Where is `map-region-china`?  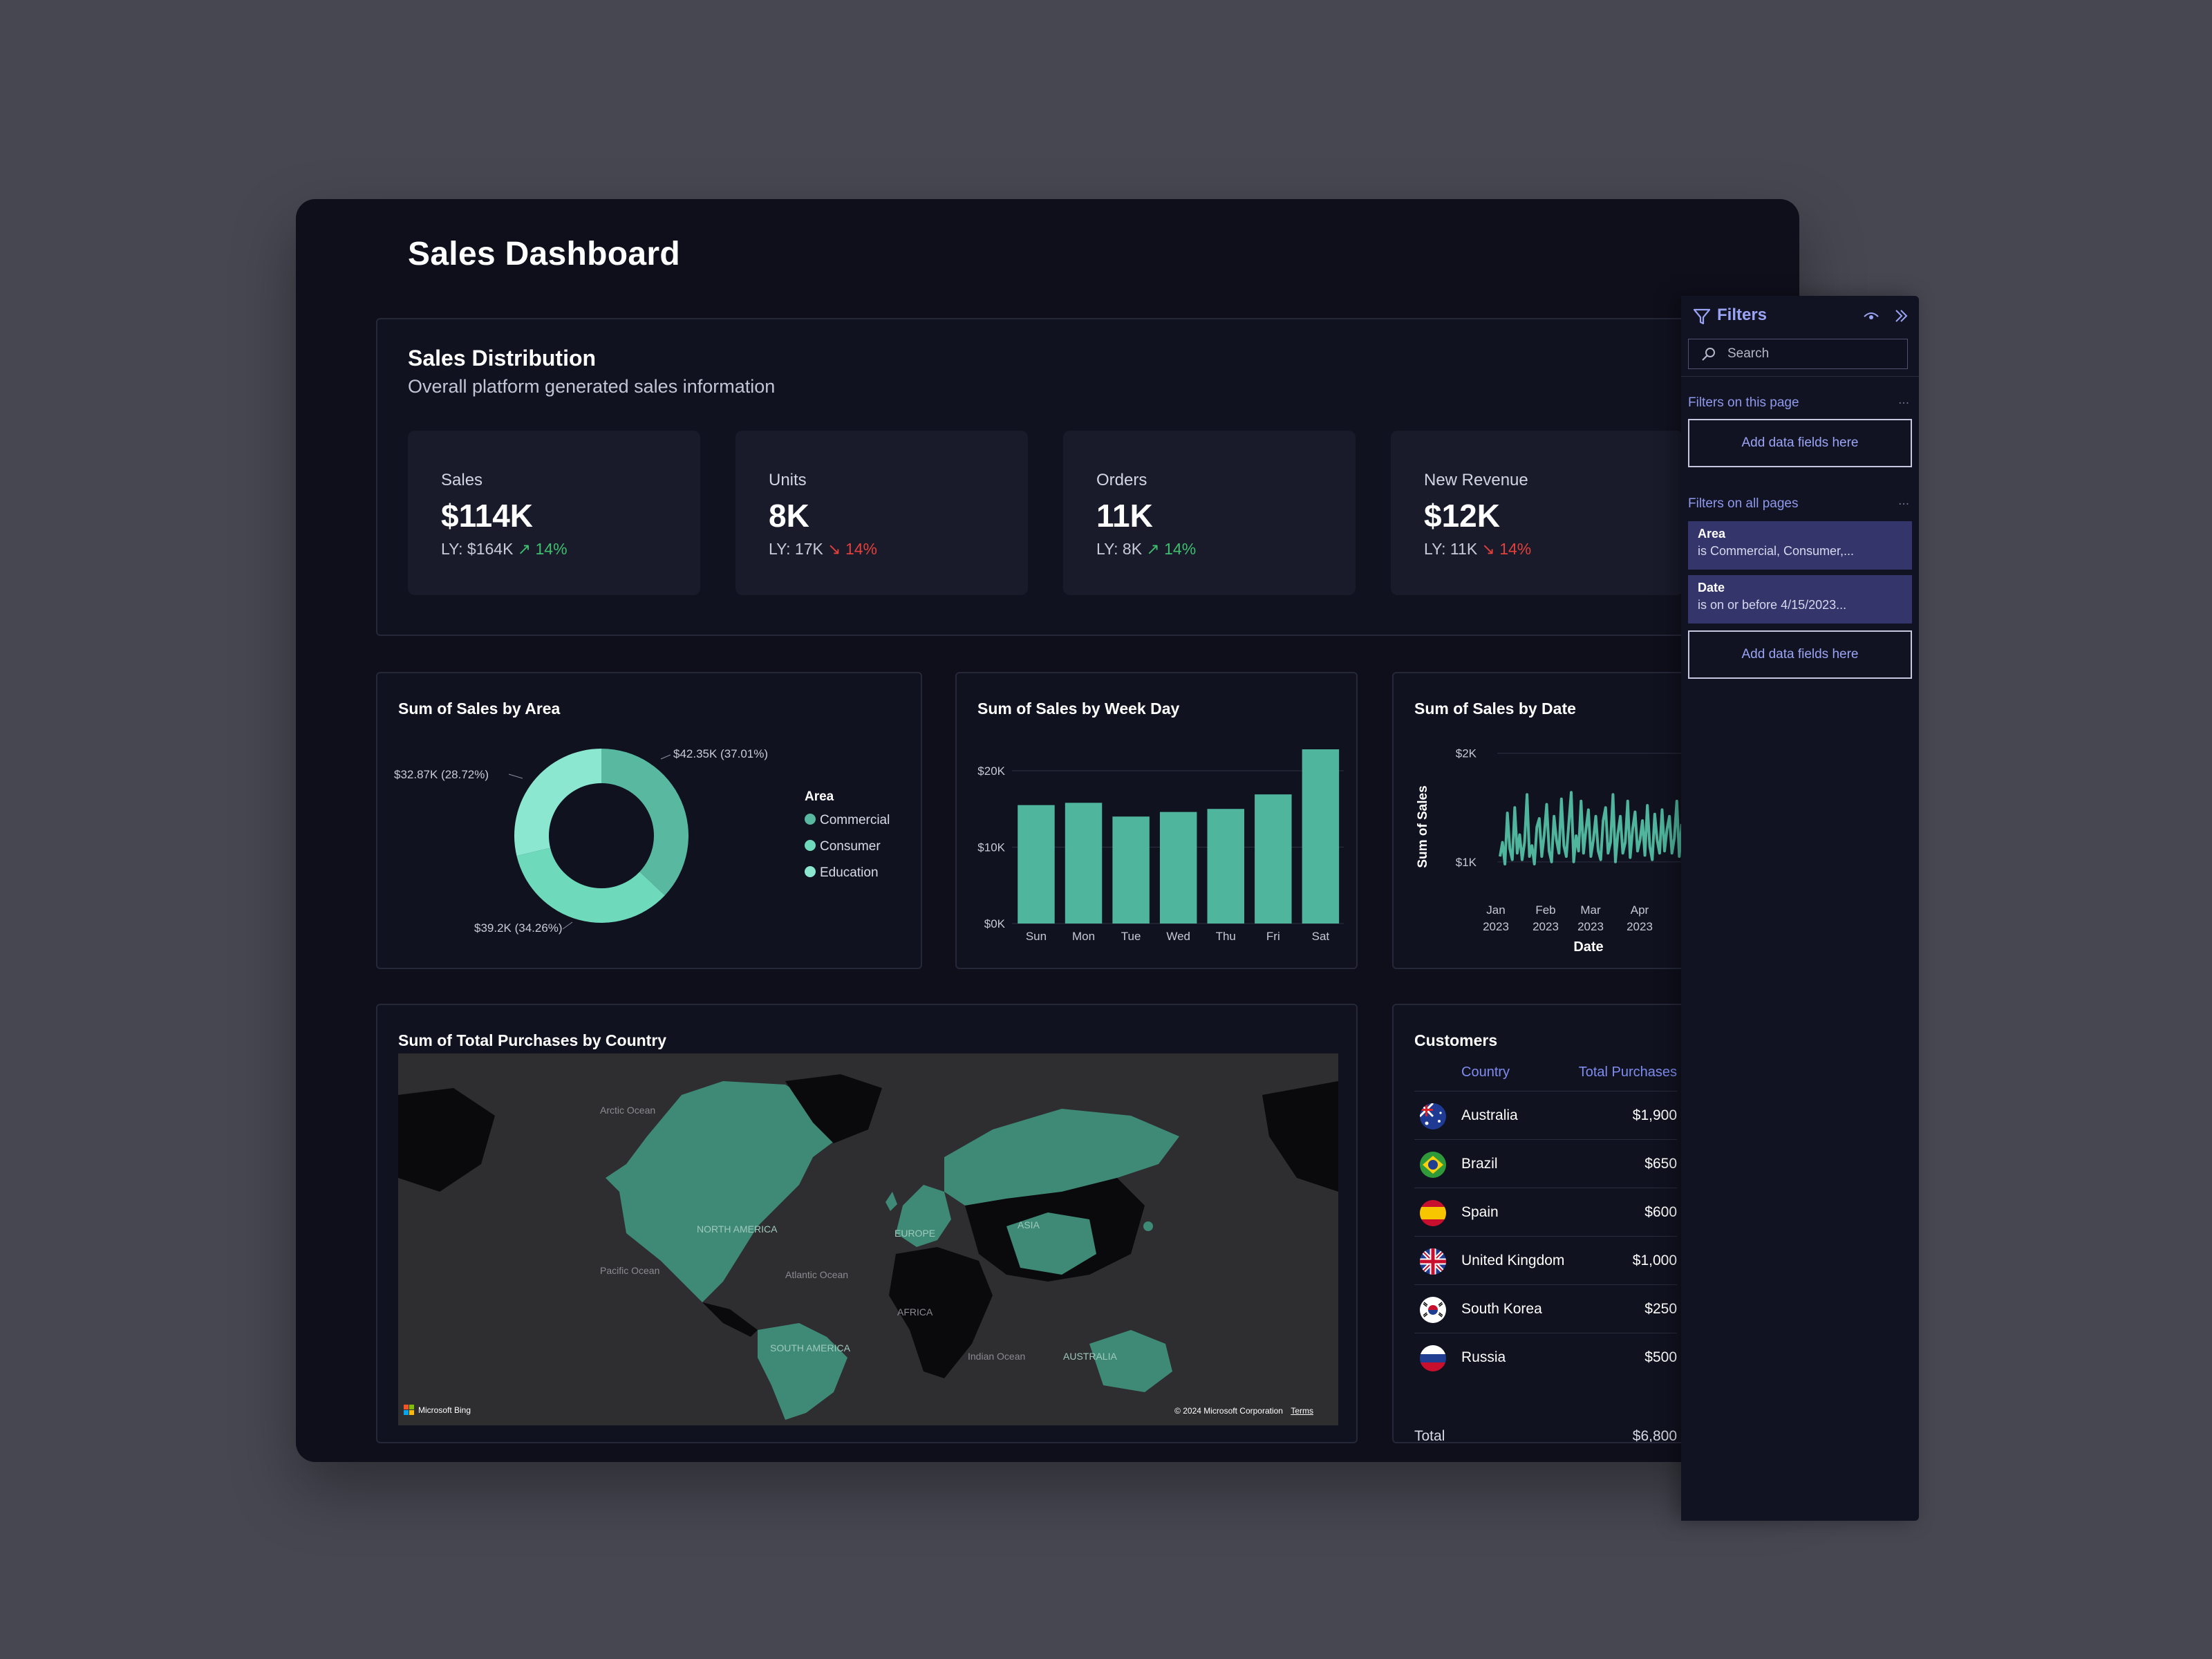
map-region-china is located at coordinates (1051, 1243).